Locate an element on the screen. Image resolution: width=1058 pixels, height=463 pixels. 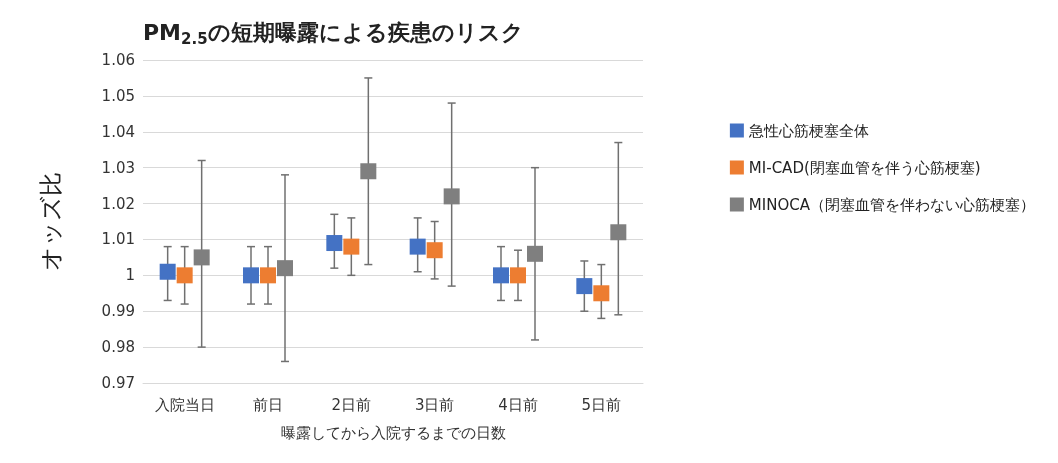
legend-label: 急性心筋梗塞全体 is located at coordinates (808, 130).